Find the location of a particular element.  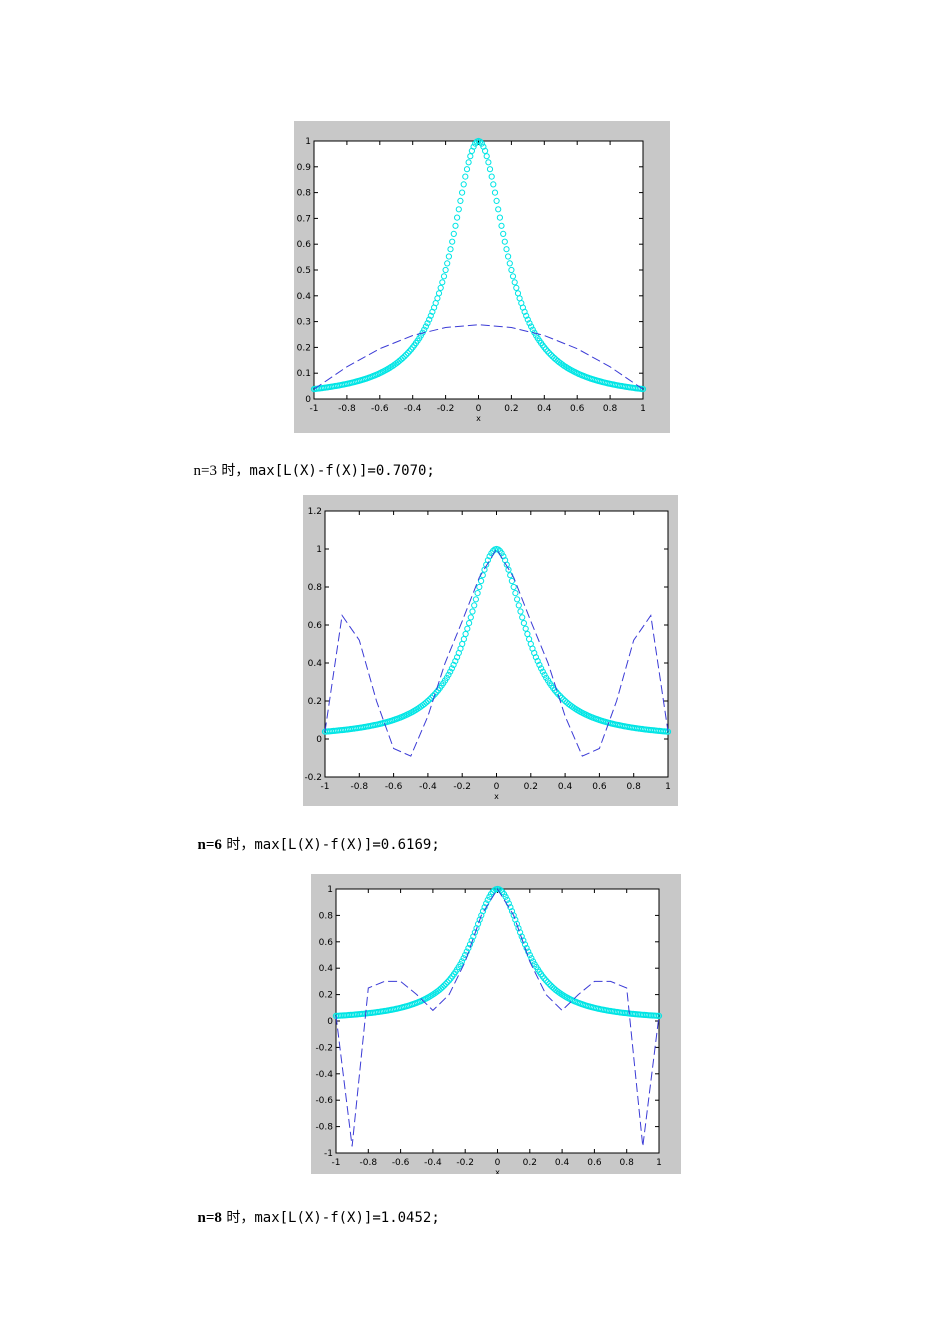

x-tick-label: 0.4 is located at coordinates (562, 1163).